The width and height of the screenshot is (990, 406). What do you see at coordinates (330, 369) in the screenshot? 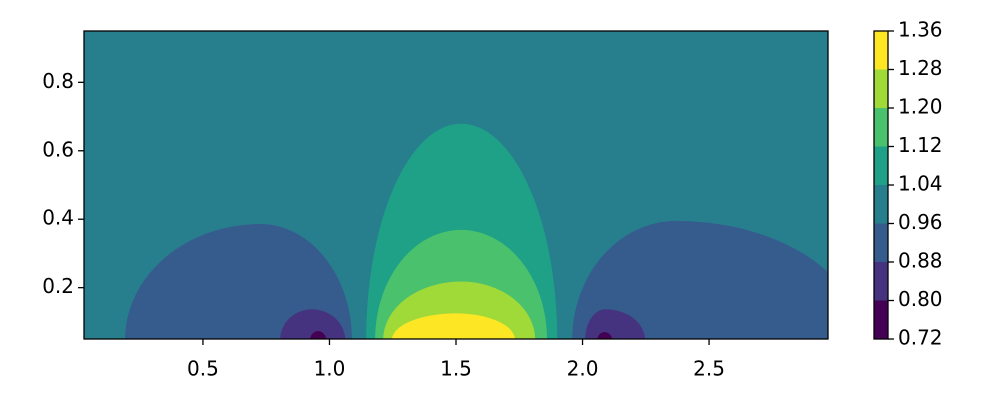
I see `x-tick-label: 1.0` at bounding box center [330, 369].